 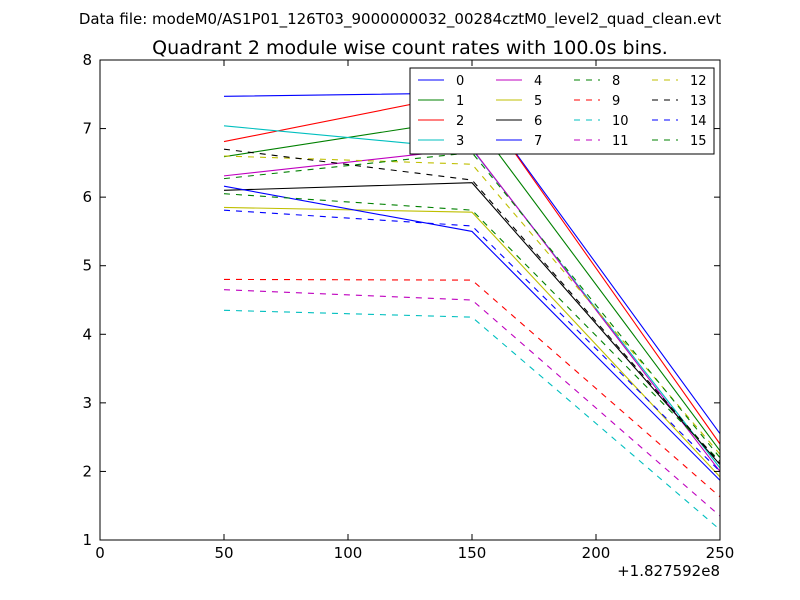 What do you see at coordinates (223, 553) in the screenshot?
I see `x-tick-label: 50` at bounding box center [223, 553].